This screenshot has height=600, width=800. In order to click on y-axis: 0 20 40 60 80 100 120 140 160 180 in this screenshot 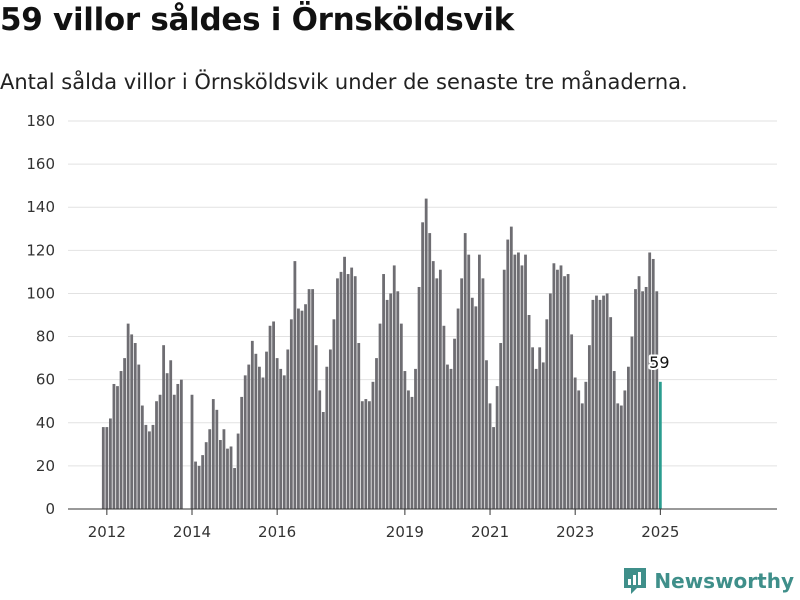, I will do `click(40, 315)`.